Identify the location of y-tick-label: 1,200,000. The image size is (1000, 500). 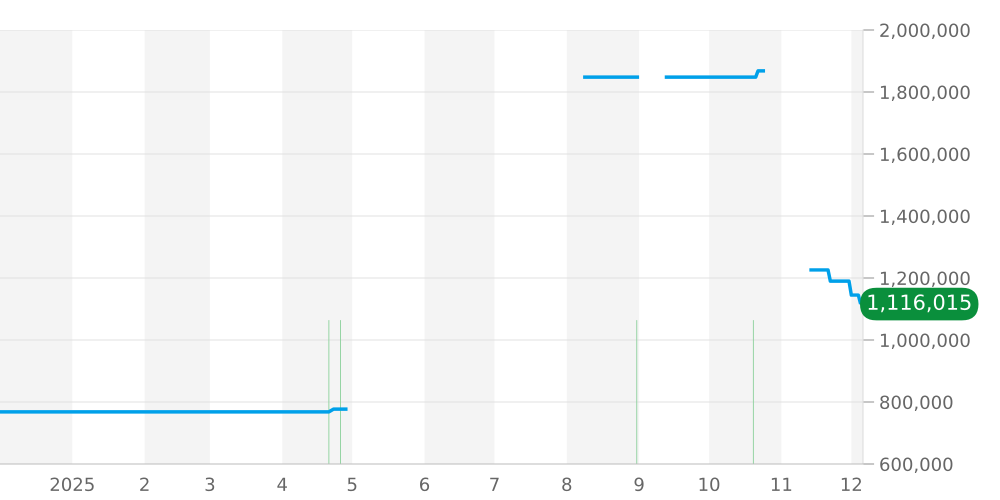
(925, 279).